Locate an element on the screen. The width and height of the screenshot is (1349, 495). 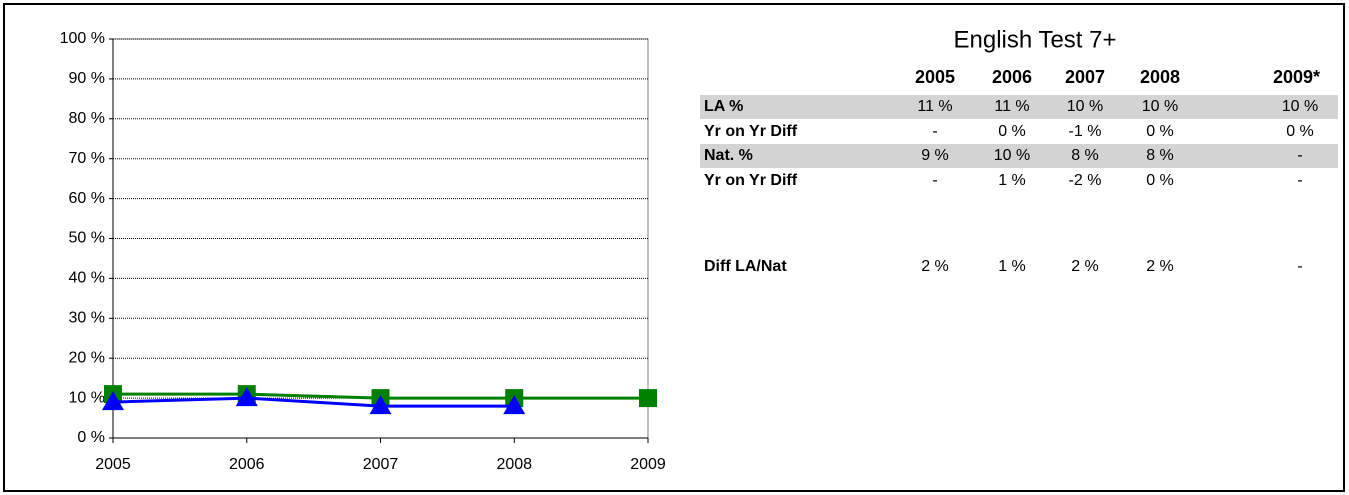
row-label: Nat. % is located at coordinates (728, 155).